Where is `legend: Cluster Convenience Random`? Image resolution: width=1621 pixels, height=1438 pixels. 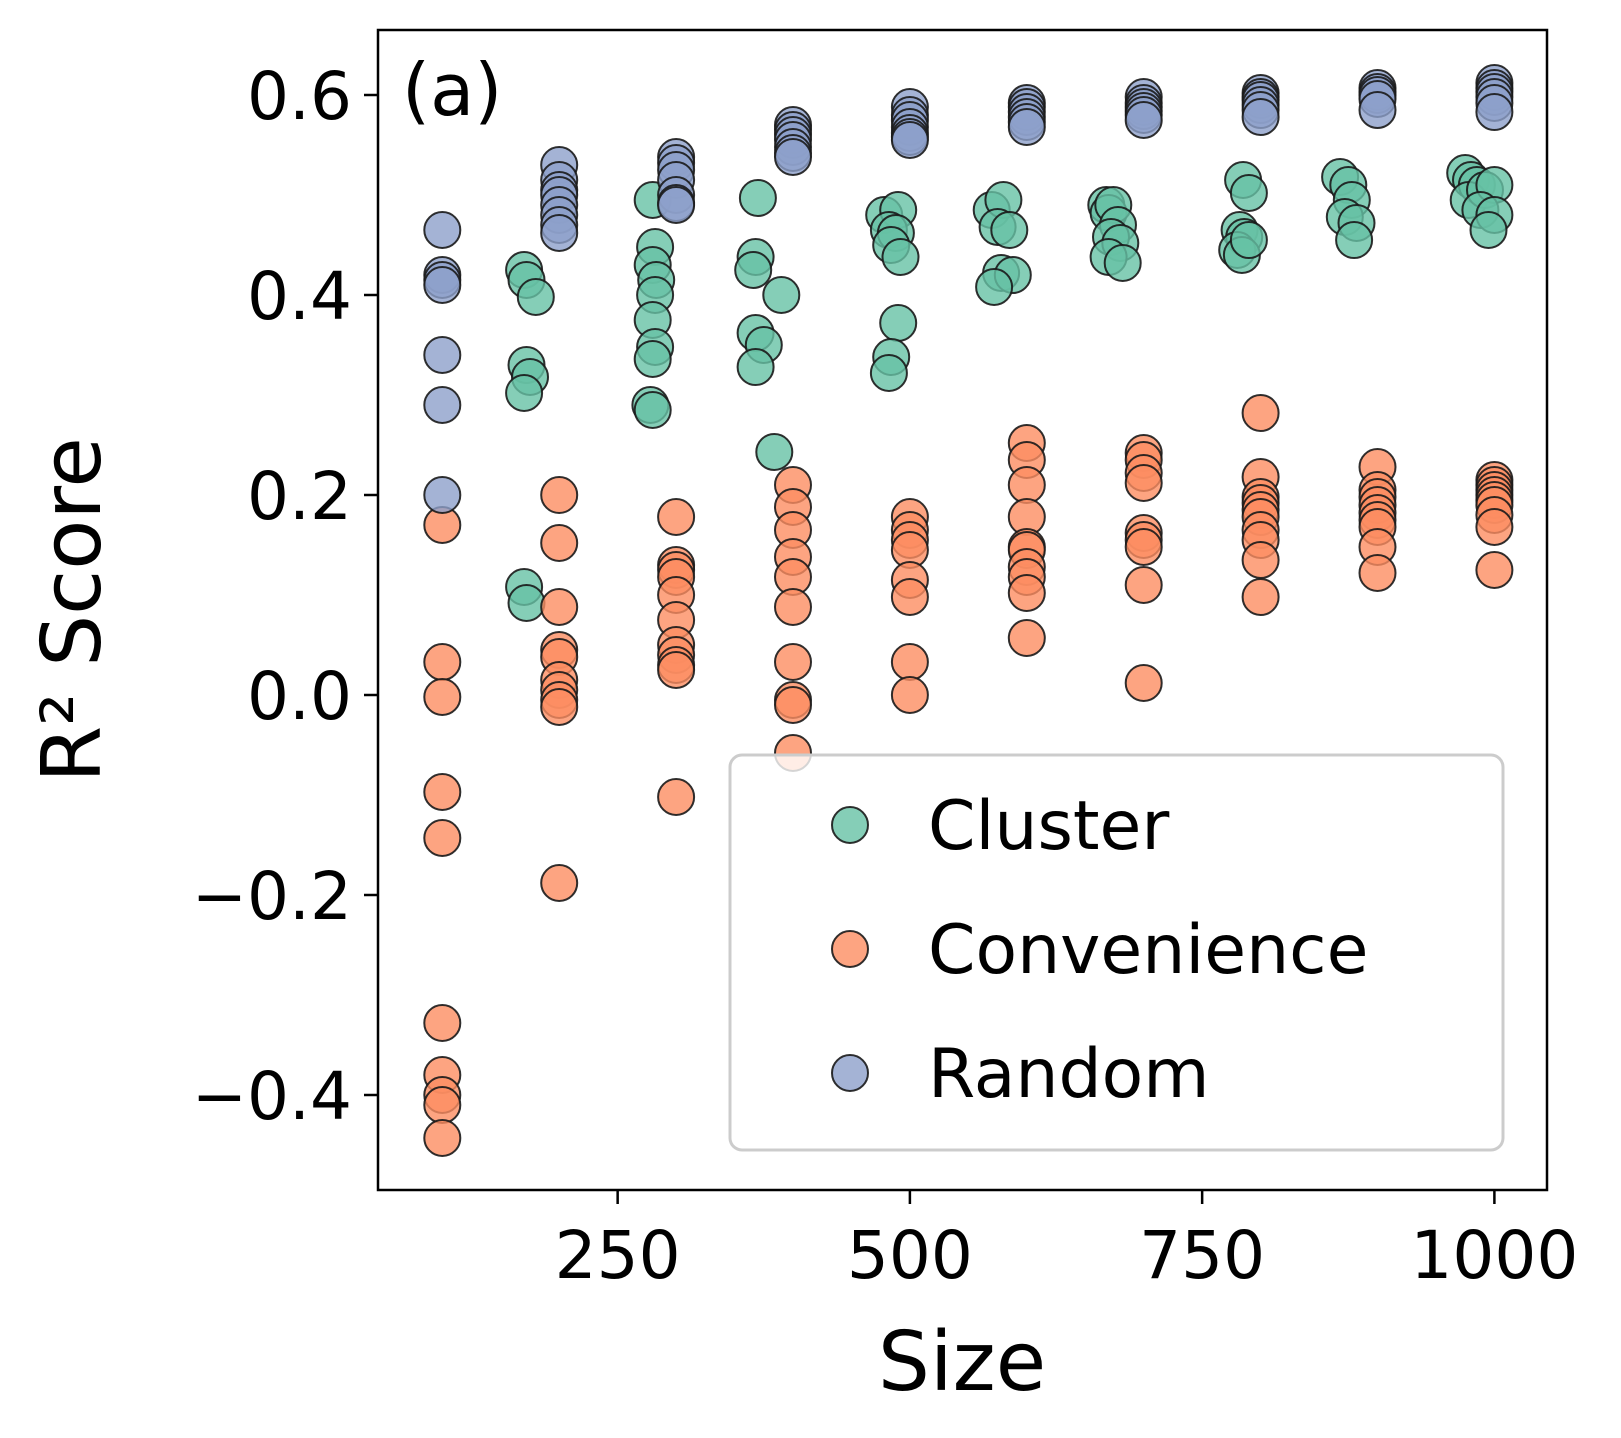
legend: Cluster Convenience Random is located at coordinates (1116, 952).